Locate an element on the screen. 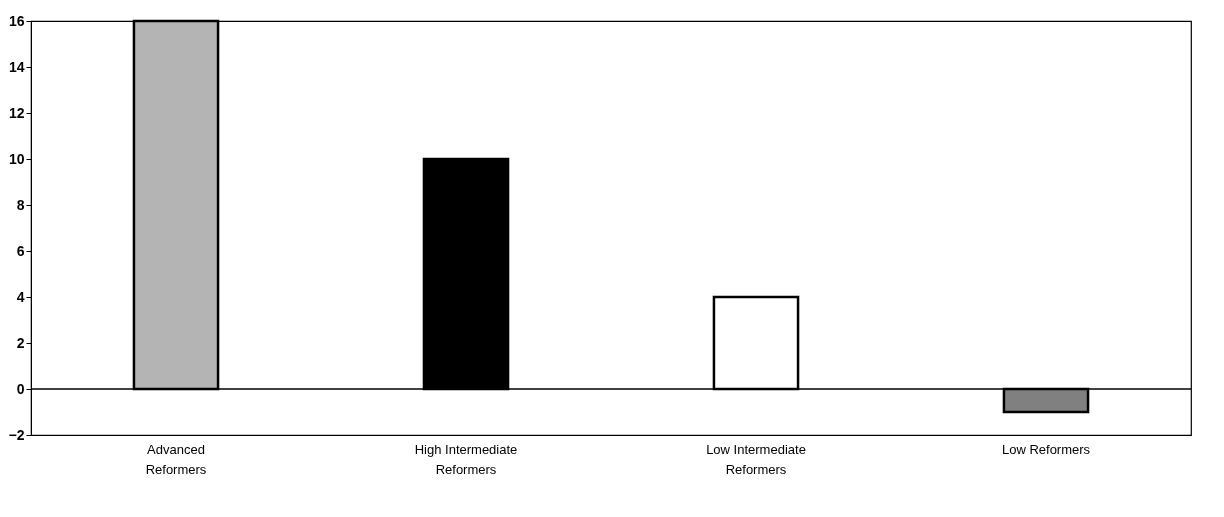  x-tick-label: Low Reformers is located at coordinates (1046, 449).